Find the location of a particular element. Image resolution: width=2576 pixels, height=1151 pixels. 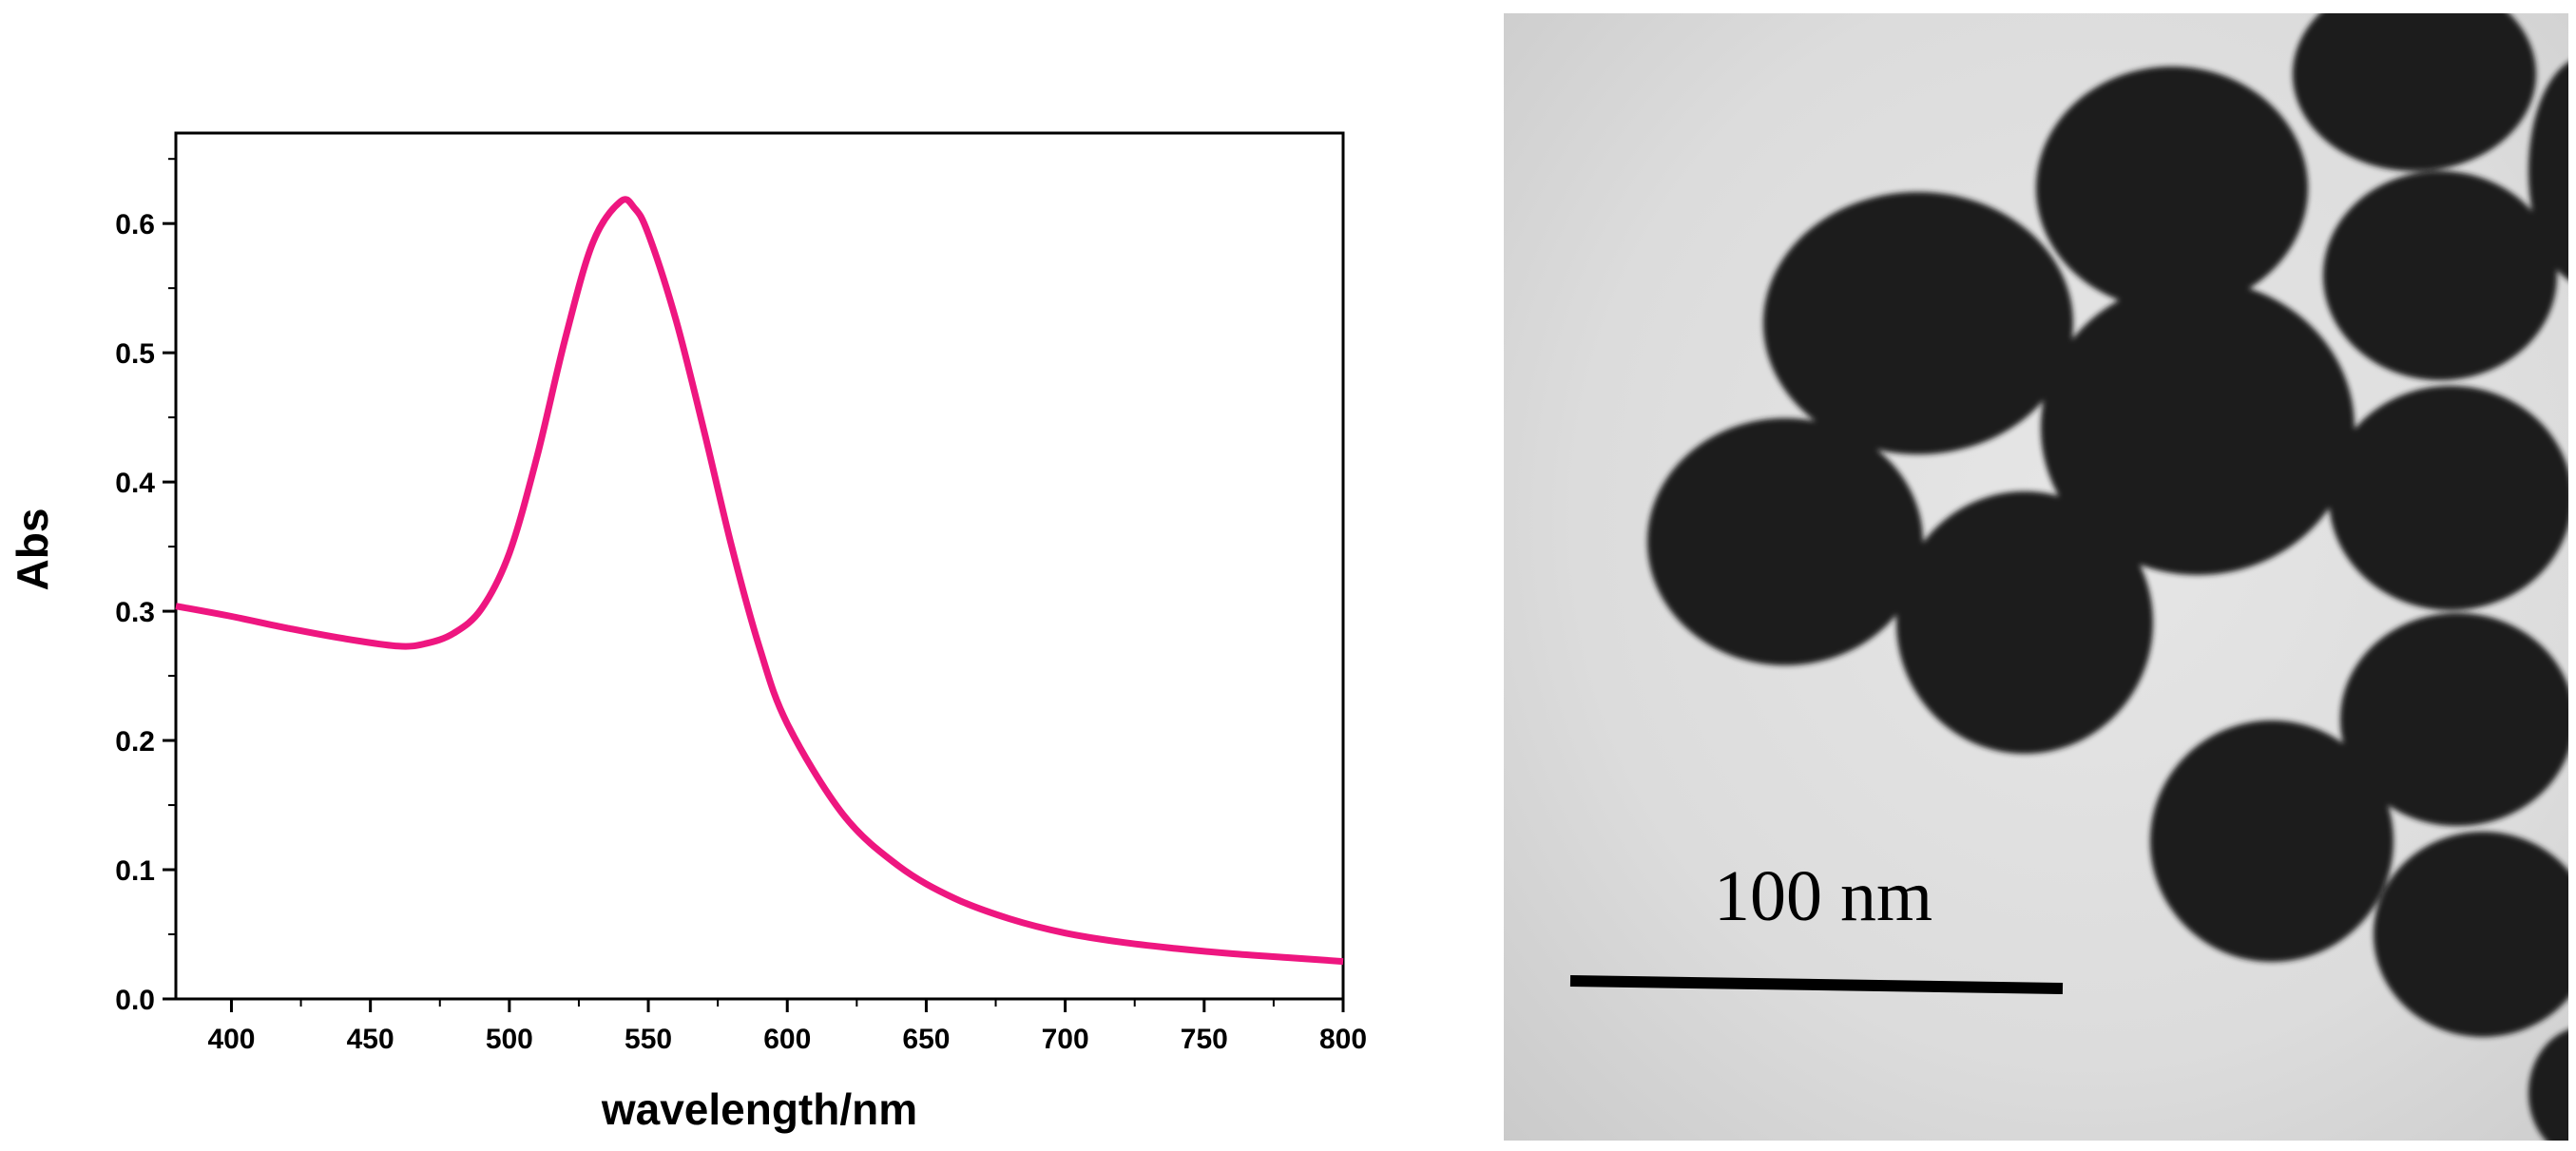

x-tick-label: 800 is located at coordinates (1343, 1039).